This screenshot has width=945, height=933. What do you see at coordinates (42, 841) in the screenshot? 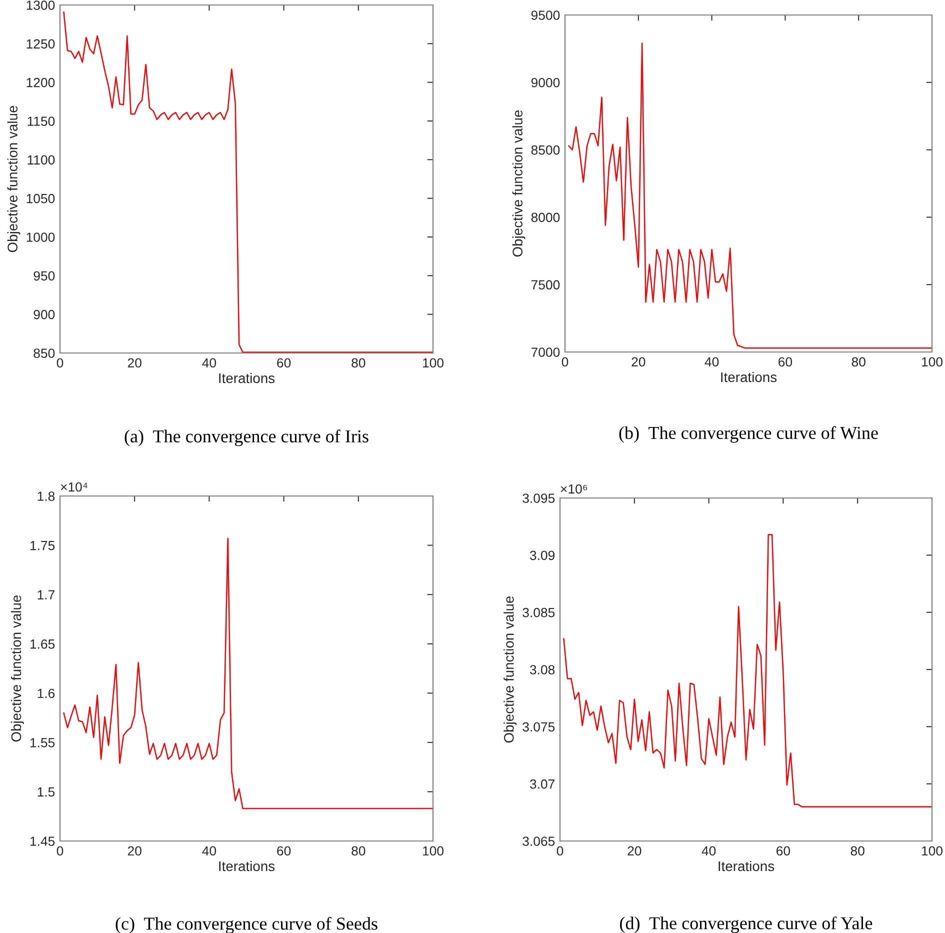
I see `y-tick-label: 1.45` at bounding box center [42, 841].